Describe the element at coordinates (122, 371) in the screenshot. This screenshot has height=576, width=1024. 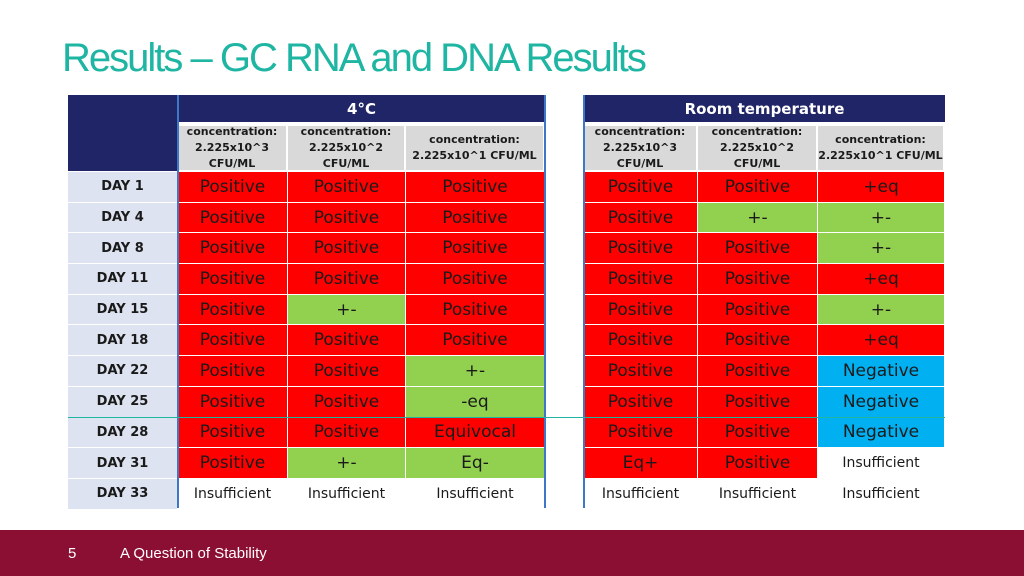
I see `day-label: DAY 22` at that location.